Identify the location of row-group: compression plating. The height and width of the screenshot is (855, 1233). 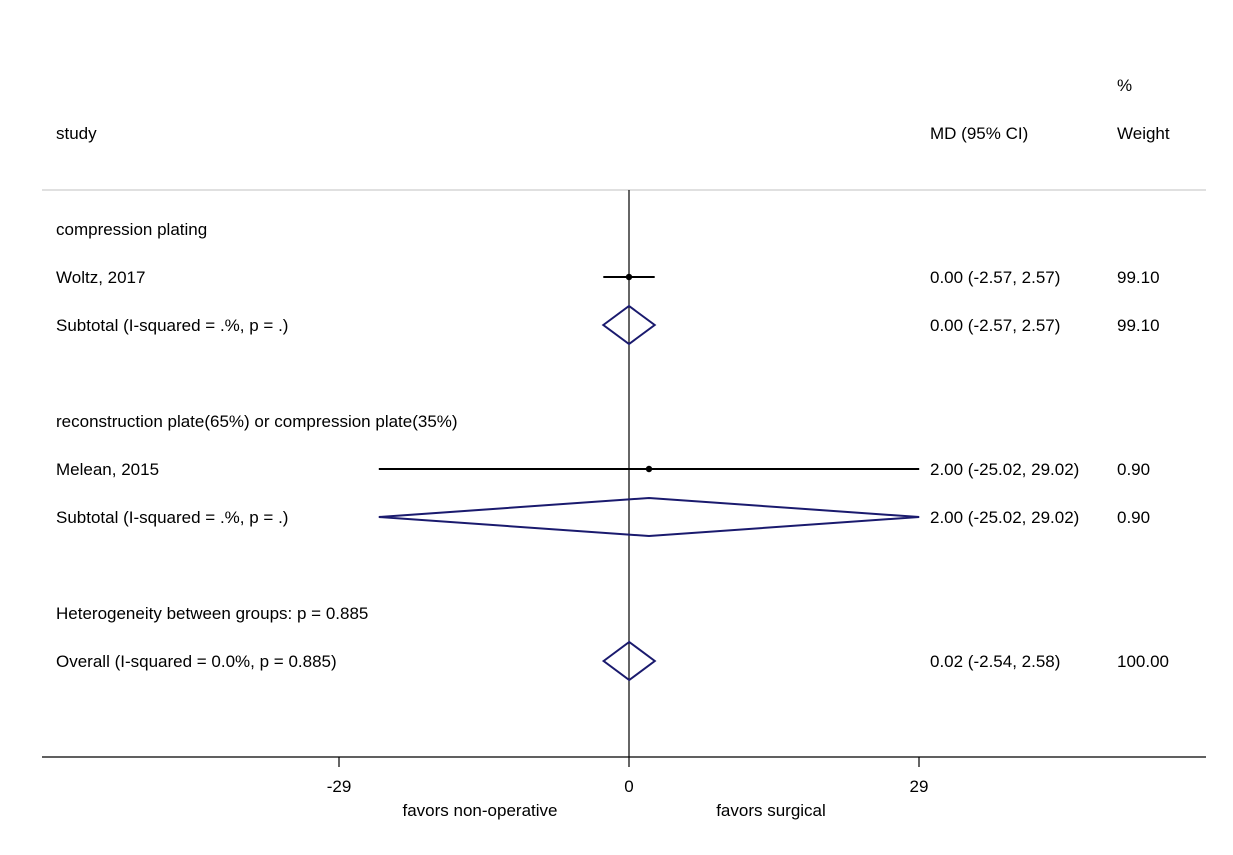
(131, 229).